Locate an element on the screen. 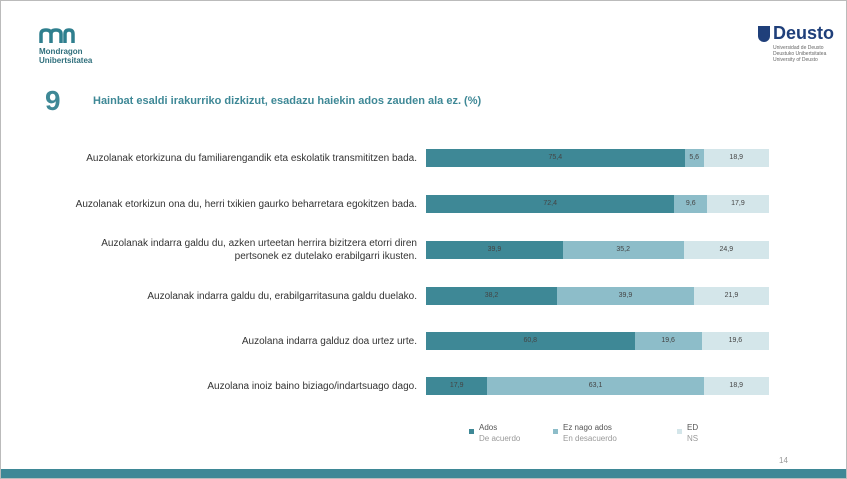 The width and height of the screenshot is (847, 479). value-label: 63,1 is located at coordinates (595, 385).